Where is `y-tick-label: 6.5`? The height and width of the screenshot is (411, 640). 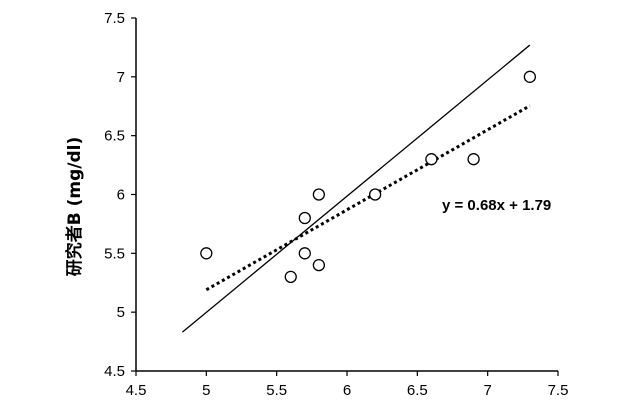 y-tick-label: 6.5 is located at coordinates (114, 136).